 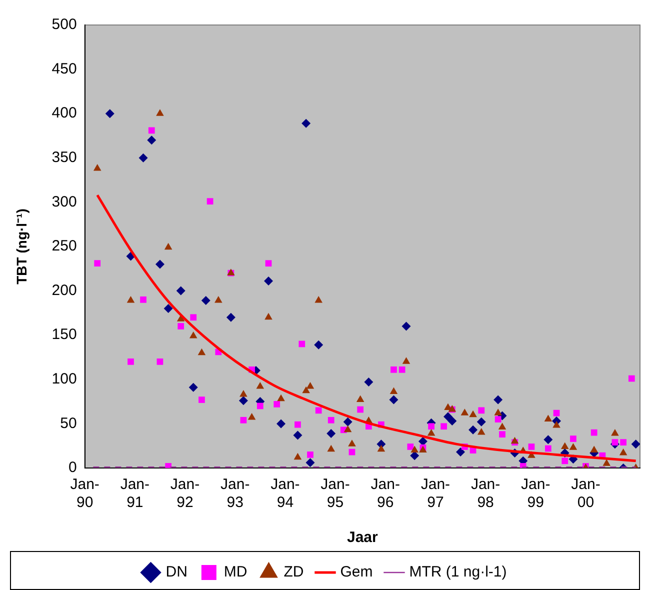 What do you see at coordinates (135, 494) in the screenshot?
I see `x-tick-label: Jan-91` at bounding box center [135, 494].